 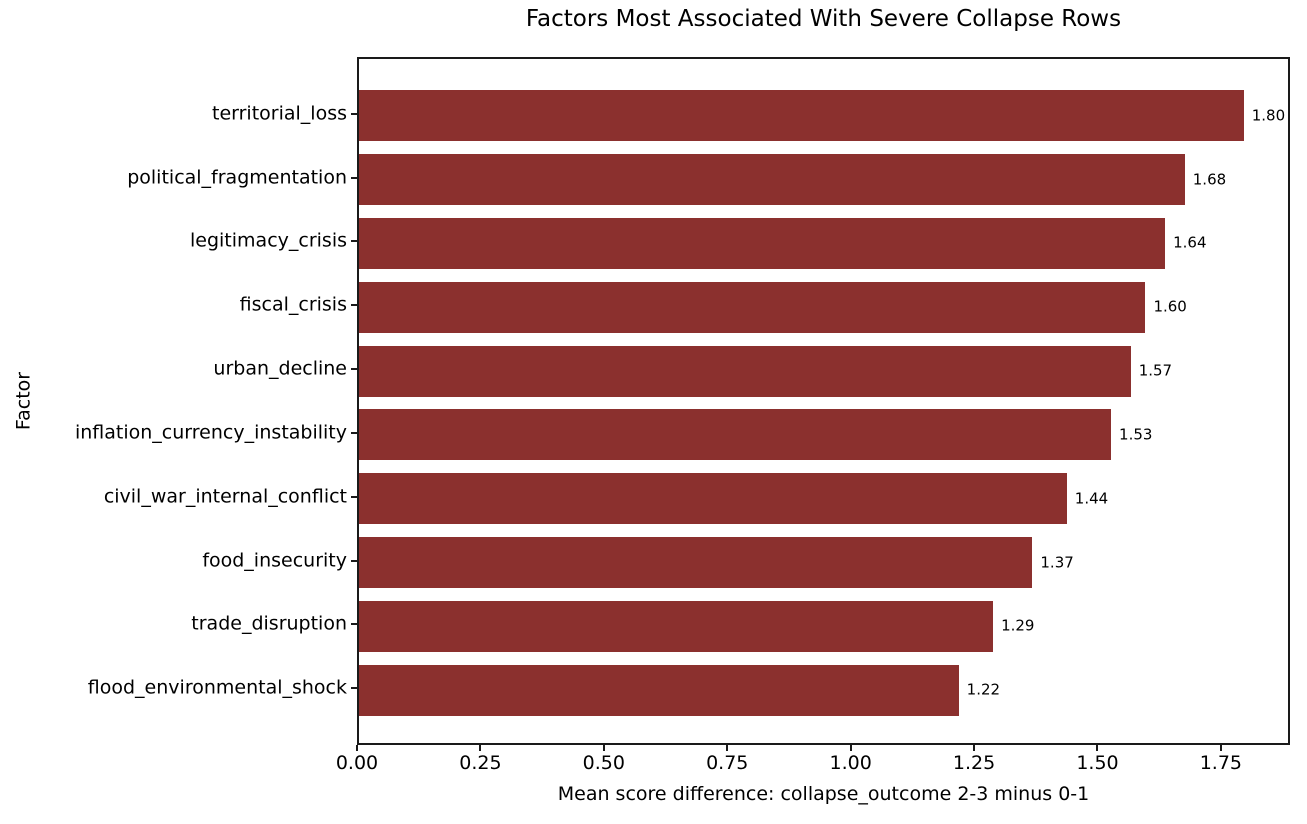 I want to click on y-tick-label-flood_environmental_shock: flood_environmental_shock, so click(x=217, y=687).